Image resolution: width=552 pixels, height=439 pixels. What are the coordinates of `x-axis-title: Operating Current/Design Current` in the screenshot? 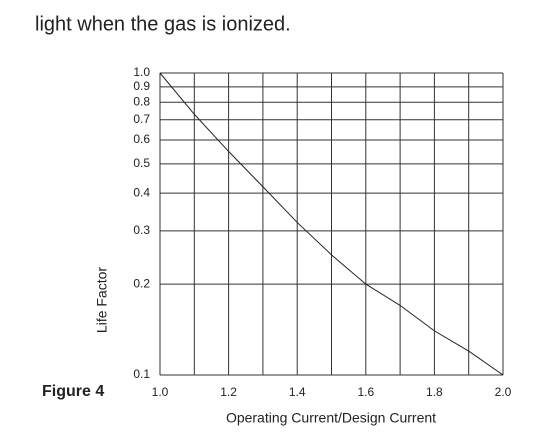 It's located at (331, 418).